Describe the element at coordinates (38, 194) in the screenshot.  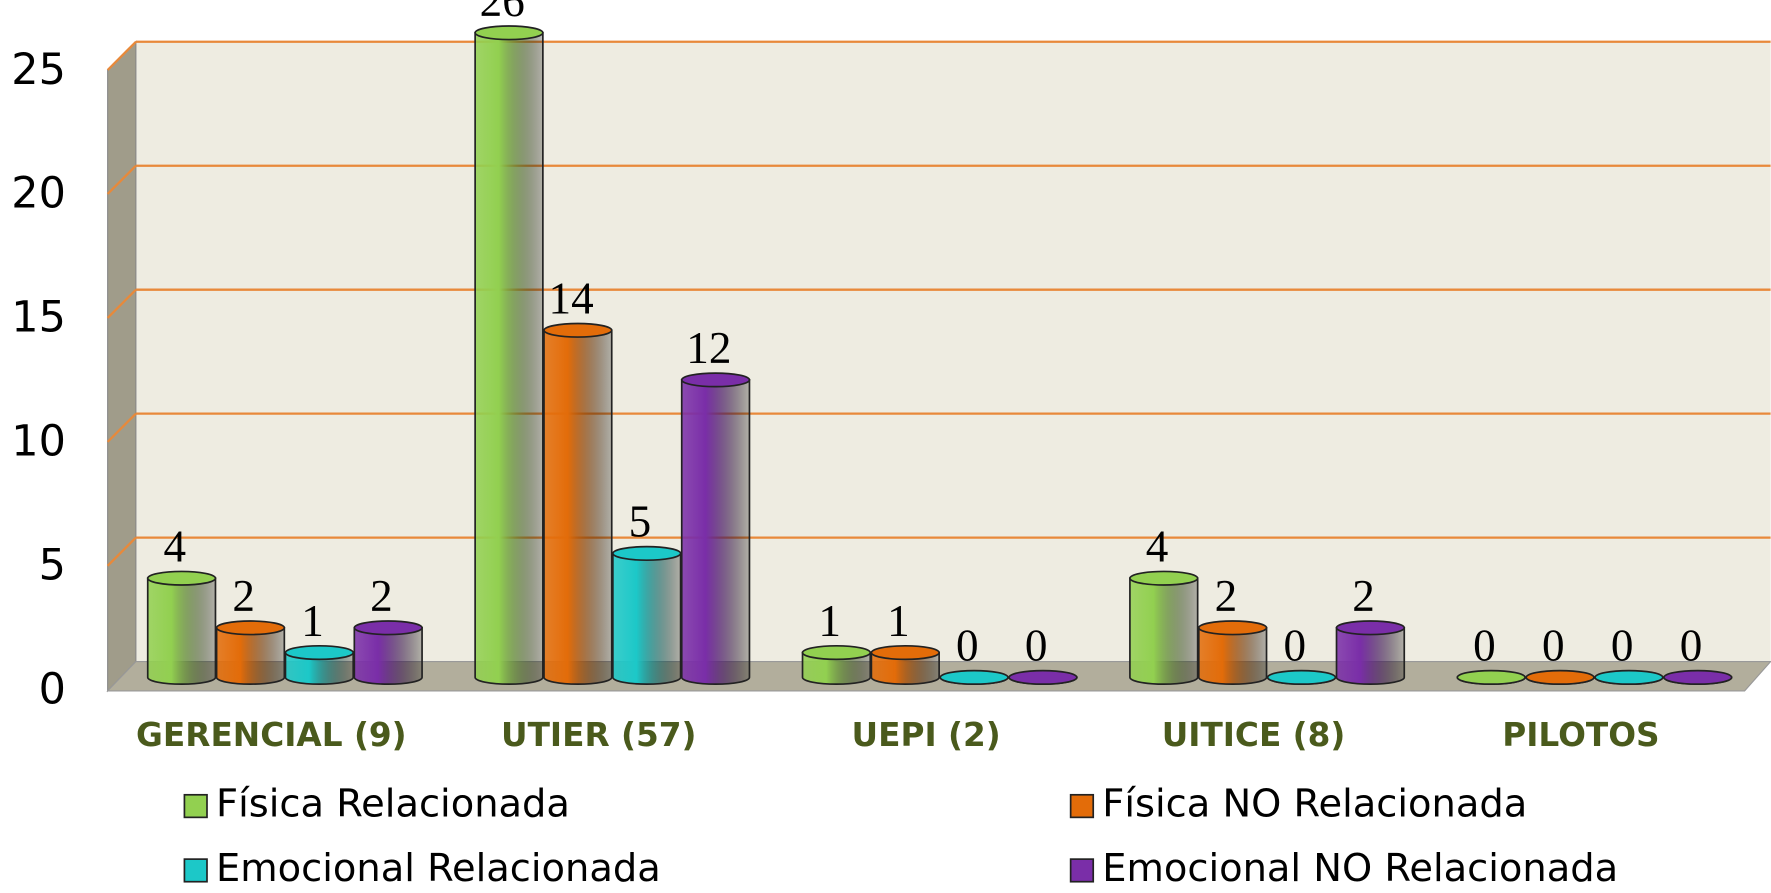
I see `y-tick-label: 20` at that location.